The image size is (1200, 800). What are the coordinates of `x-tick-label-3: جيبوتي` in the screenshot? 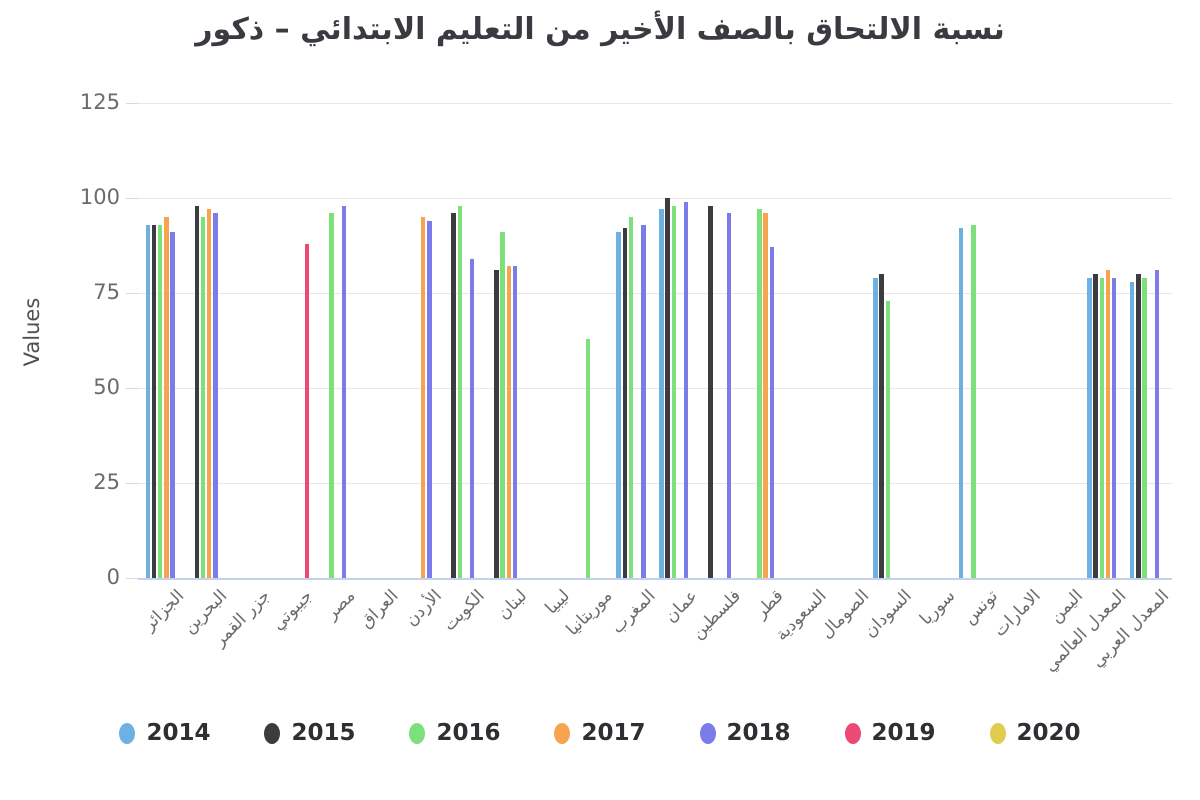 It's located at (292, 610).